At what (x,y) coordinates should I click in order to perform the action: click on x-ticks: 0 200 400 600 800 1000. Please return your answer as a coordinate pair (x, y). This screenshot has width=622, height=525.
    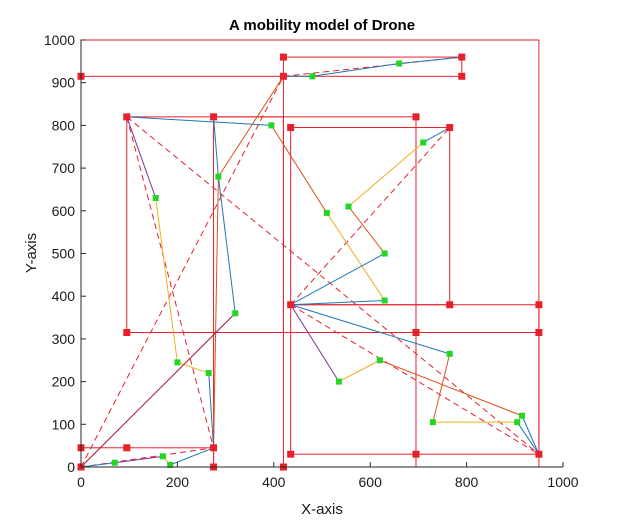
    Looking at the image, I should click on (328, 476).